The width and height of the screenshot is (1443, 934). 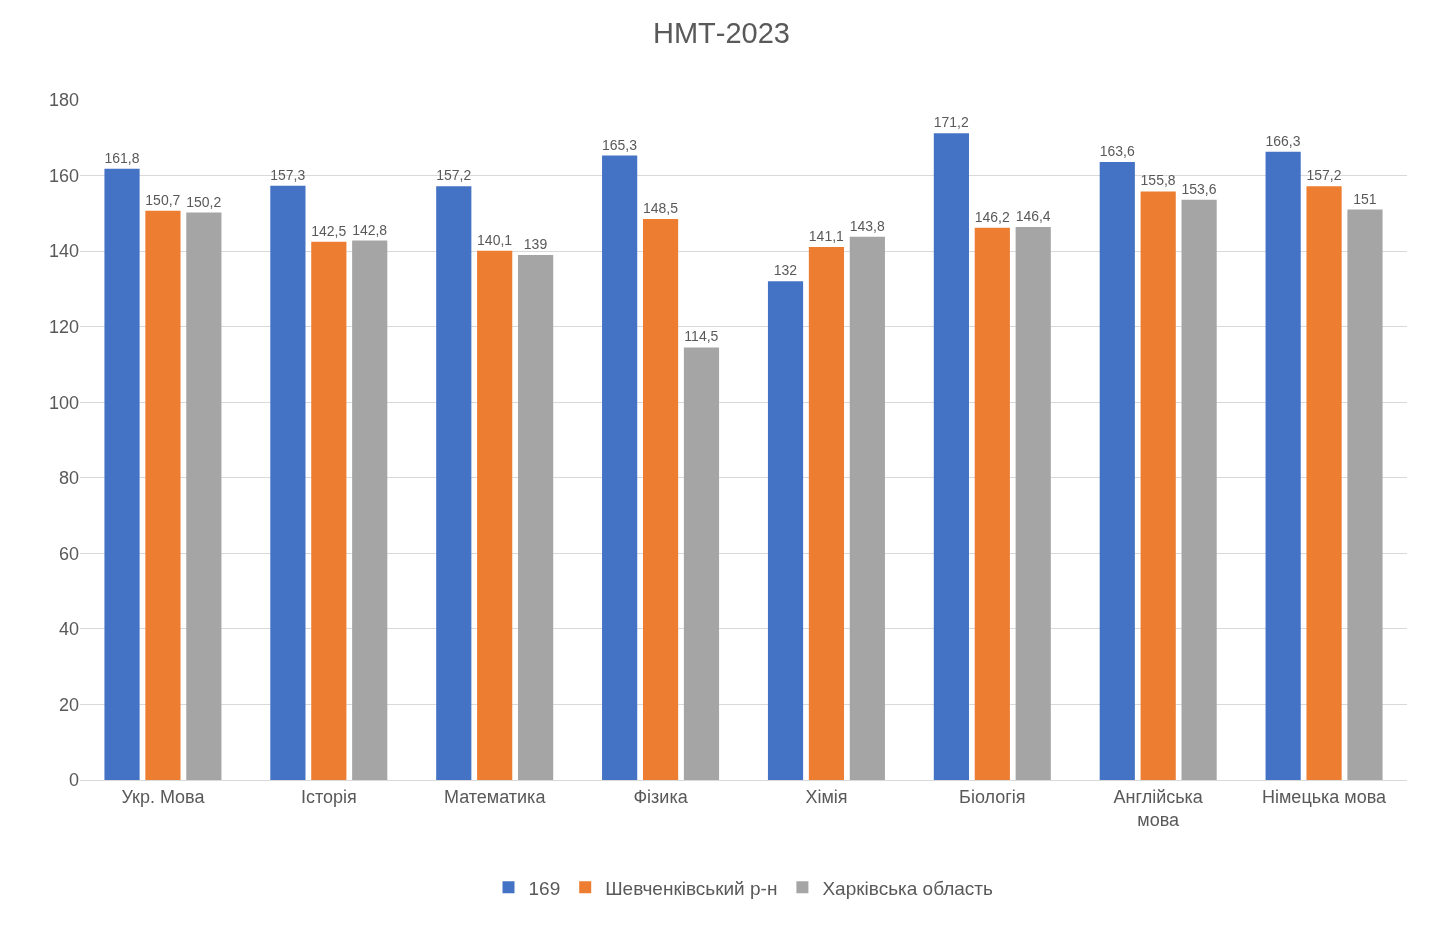 I want to click on y-tick-label: 60, so click(x=68, y=553).